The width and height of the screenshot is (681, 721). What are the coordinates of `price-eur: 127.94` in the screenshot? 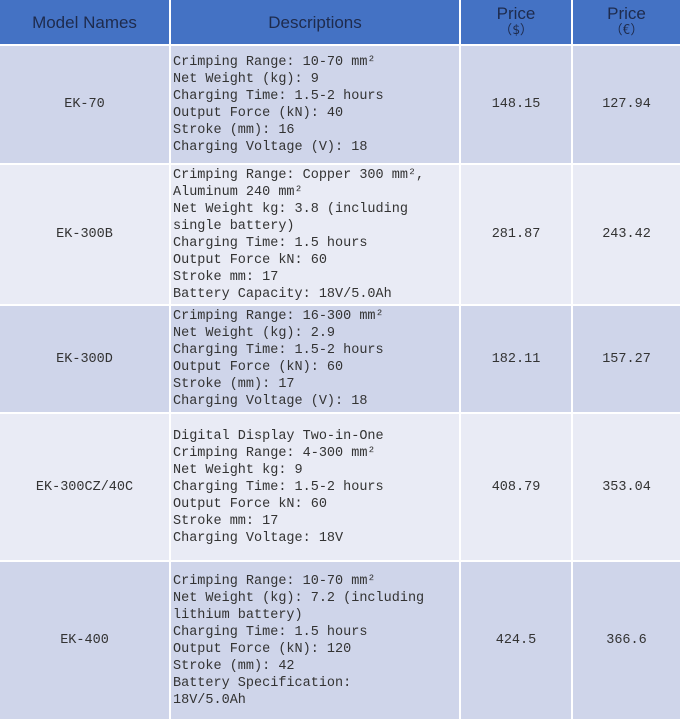 It's located at (626, 105).